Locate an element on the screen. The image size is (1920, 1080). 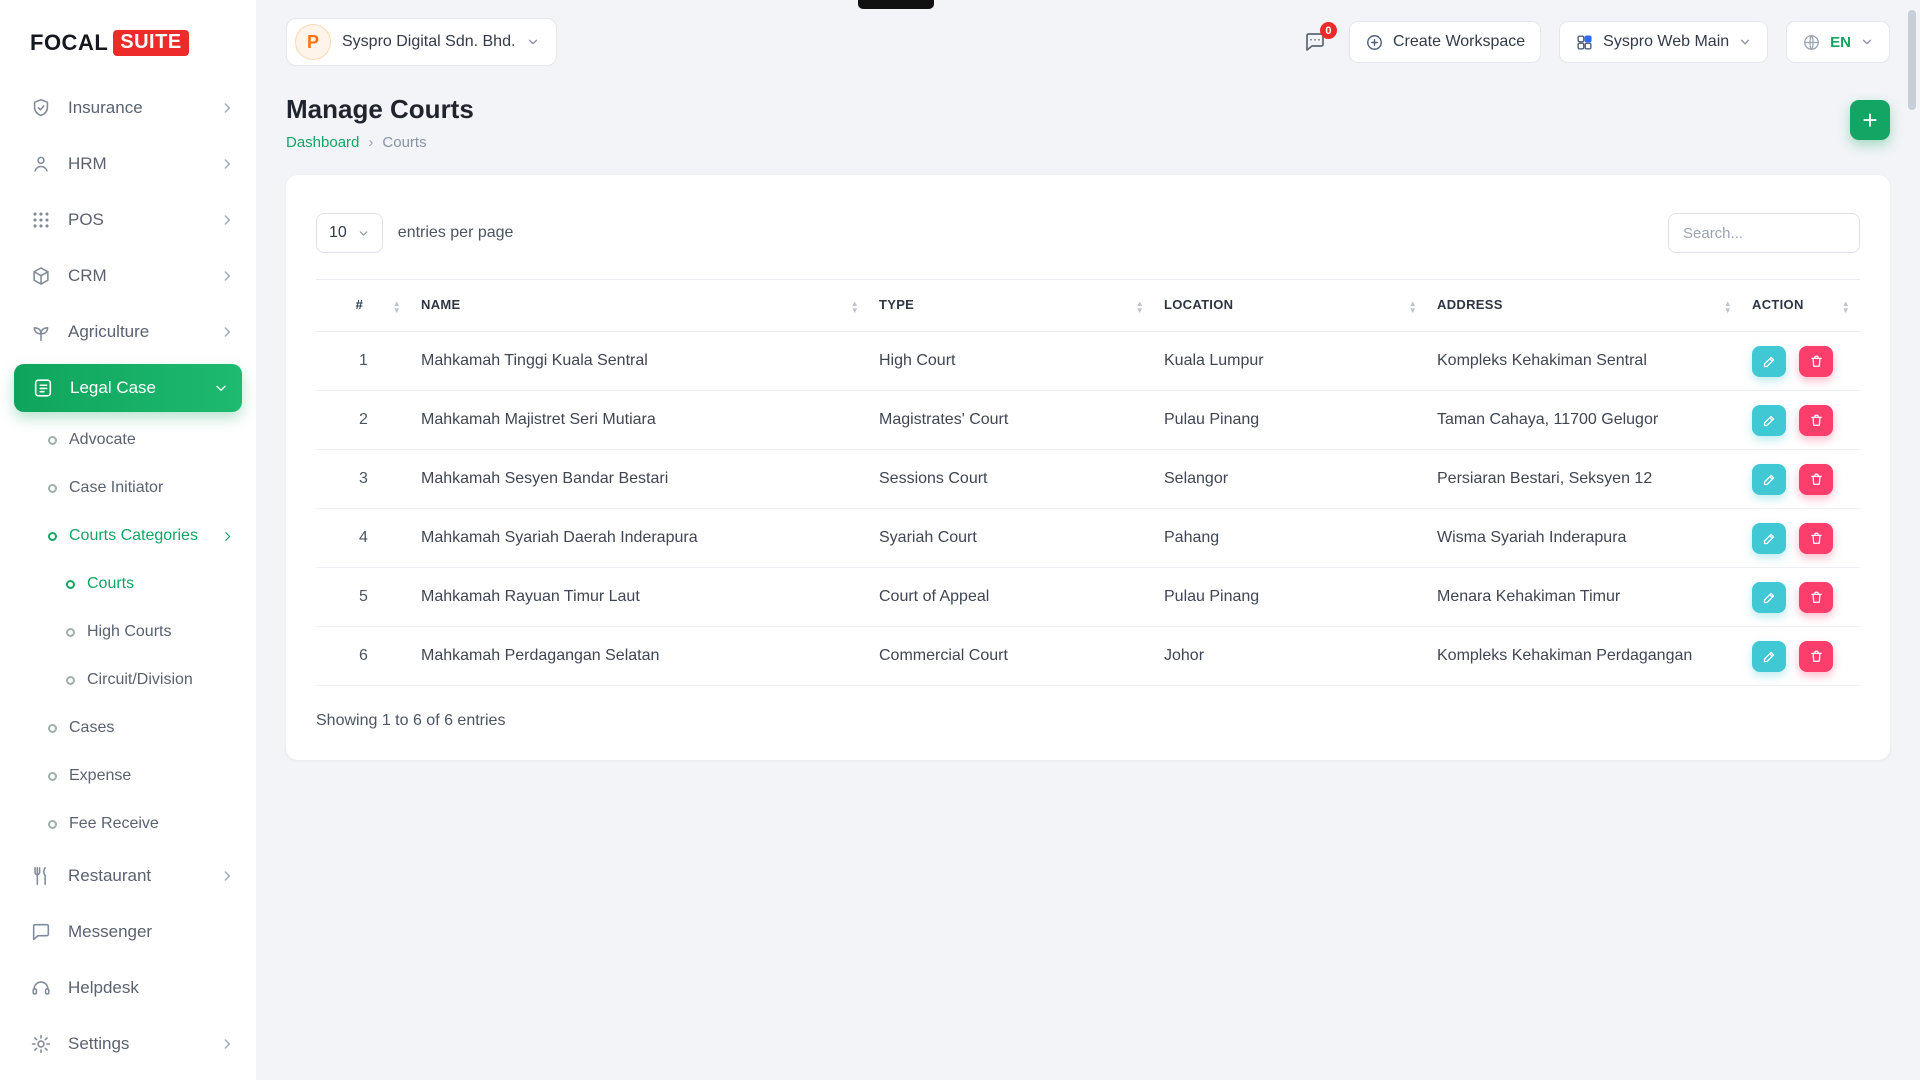
workspace-logo: P is located at coordinates (313, 42).